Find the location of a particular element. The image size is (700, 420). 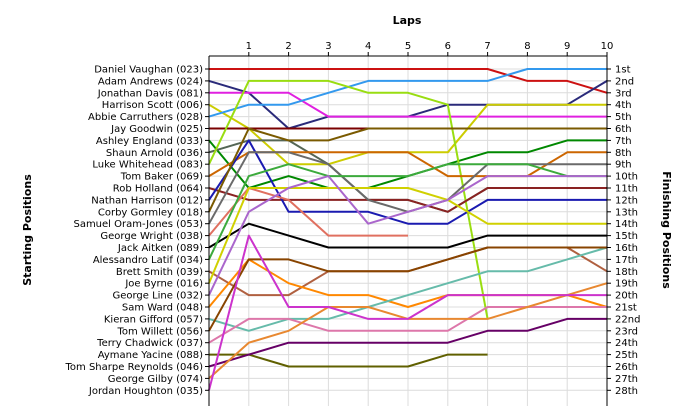

starting-label: Tom Sharpe Reynolds (046) is located at coordinates (134, 367).